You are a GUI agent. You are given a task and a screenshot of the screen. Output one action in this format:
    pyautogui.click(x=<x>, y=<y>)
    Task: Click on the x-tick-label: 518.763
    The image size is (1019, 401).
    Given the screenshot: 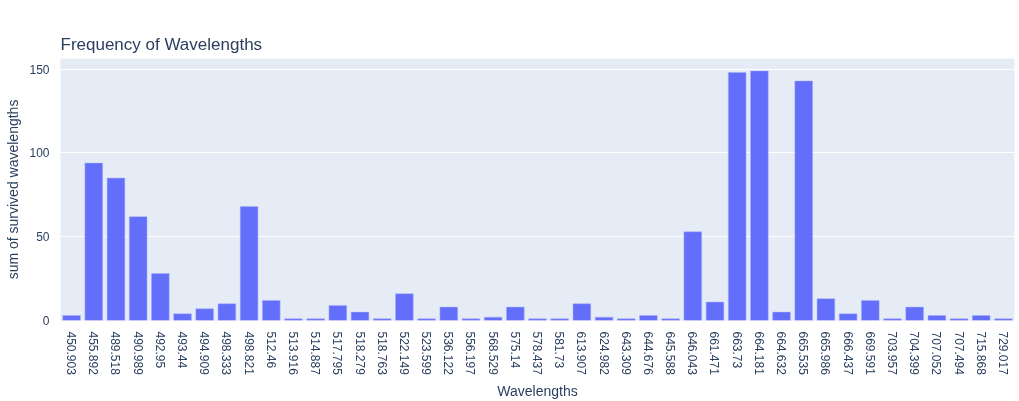 What is the action you would take?
    pyautogui.click(x=381, y=353)
    